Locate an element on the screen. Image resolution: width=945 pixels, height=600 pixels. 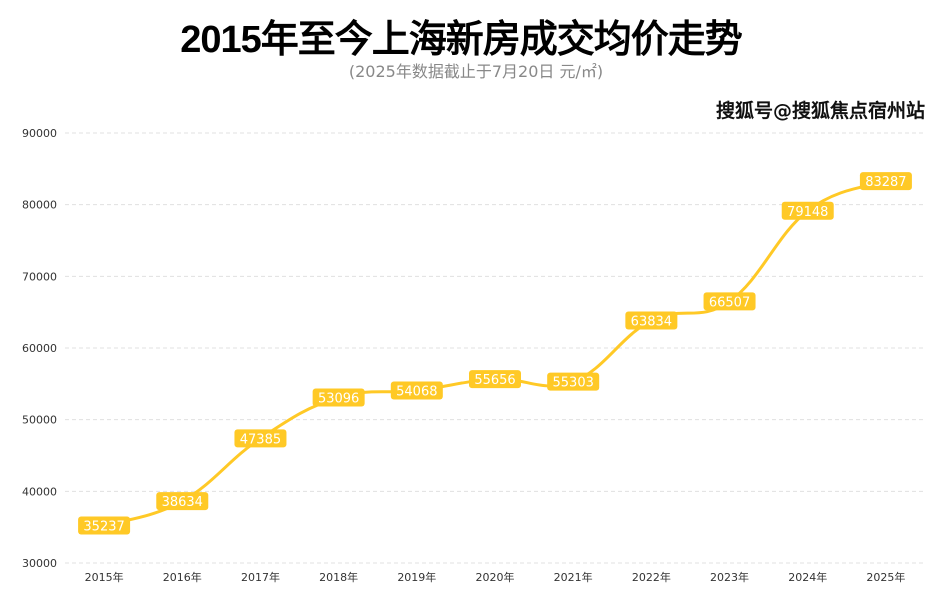
data-label: 79148 is located at coordinates (807, 212).